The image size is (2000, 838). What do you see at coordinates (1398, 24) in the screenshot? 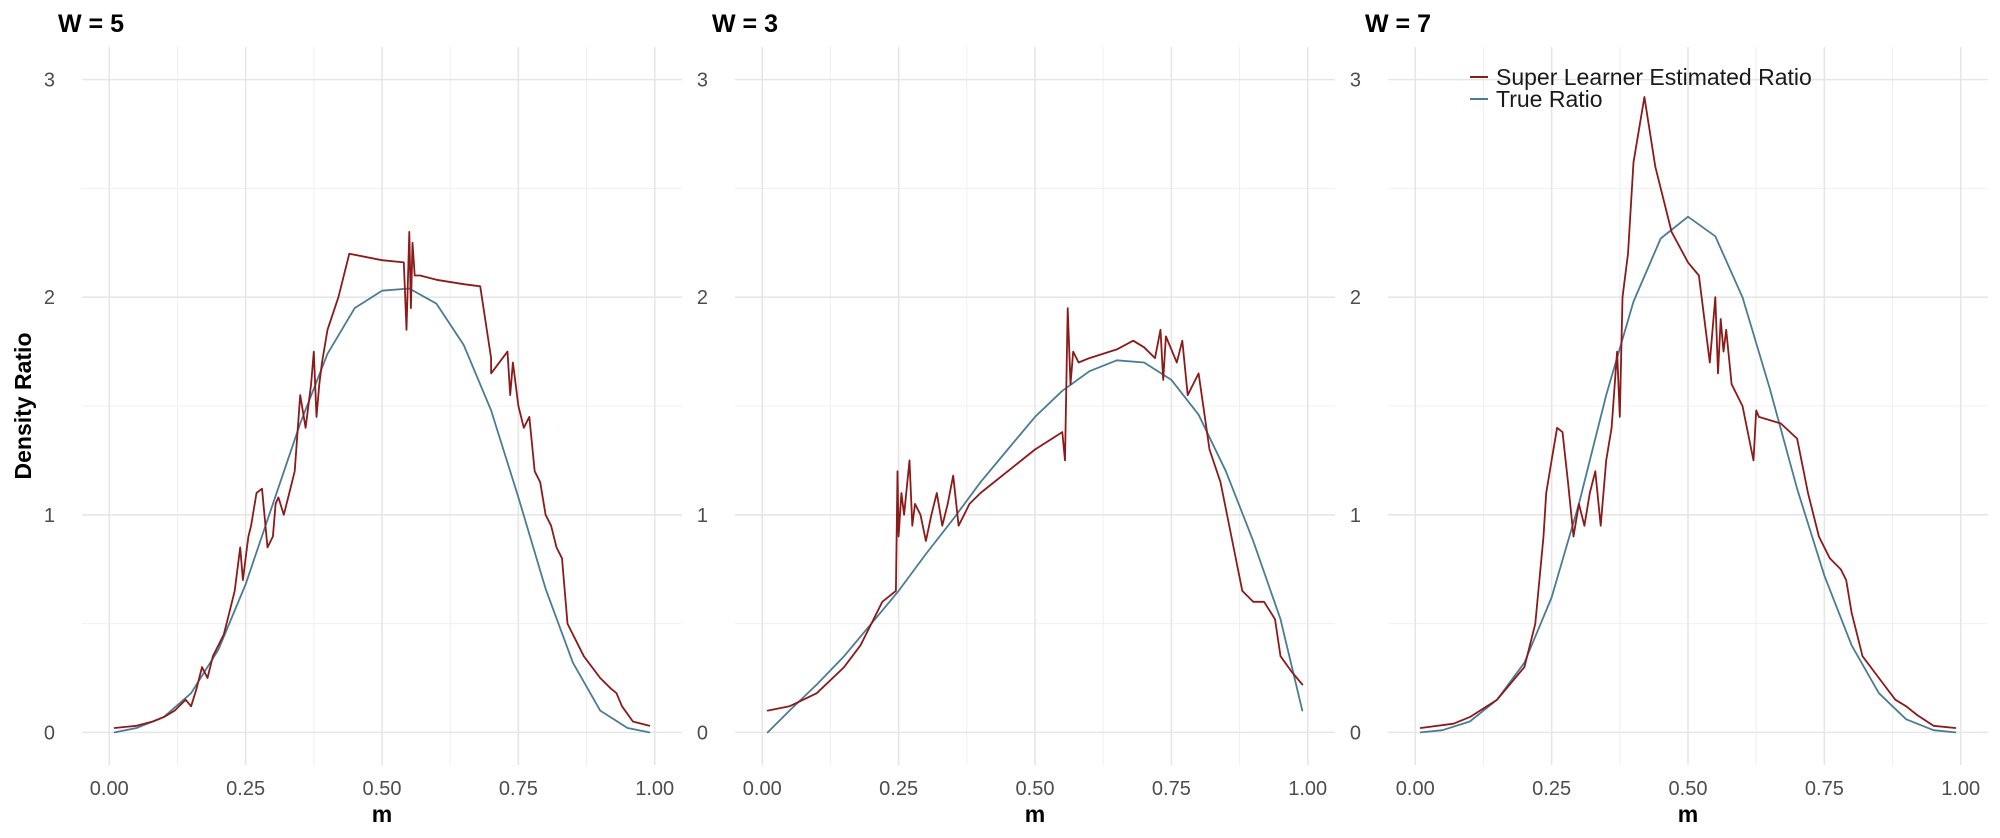
I see `panel-title: W = 7` at bounding box center [1398, 24].